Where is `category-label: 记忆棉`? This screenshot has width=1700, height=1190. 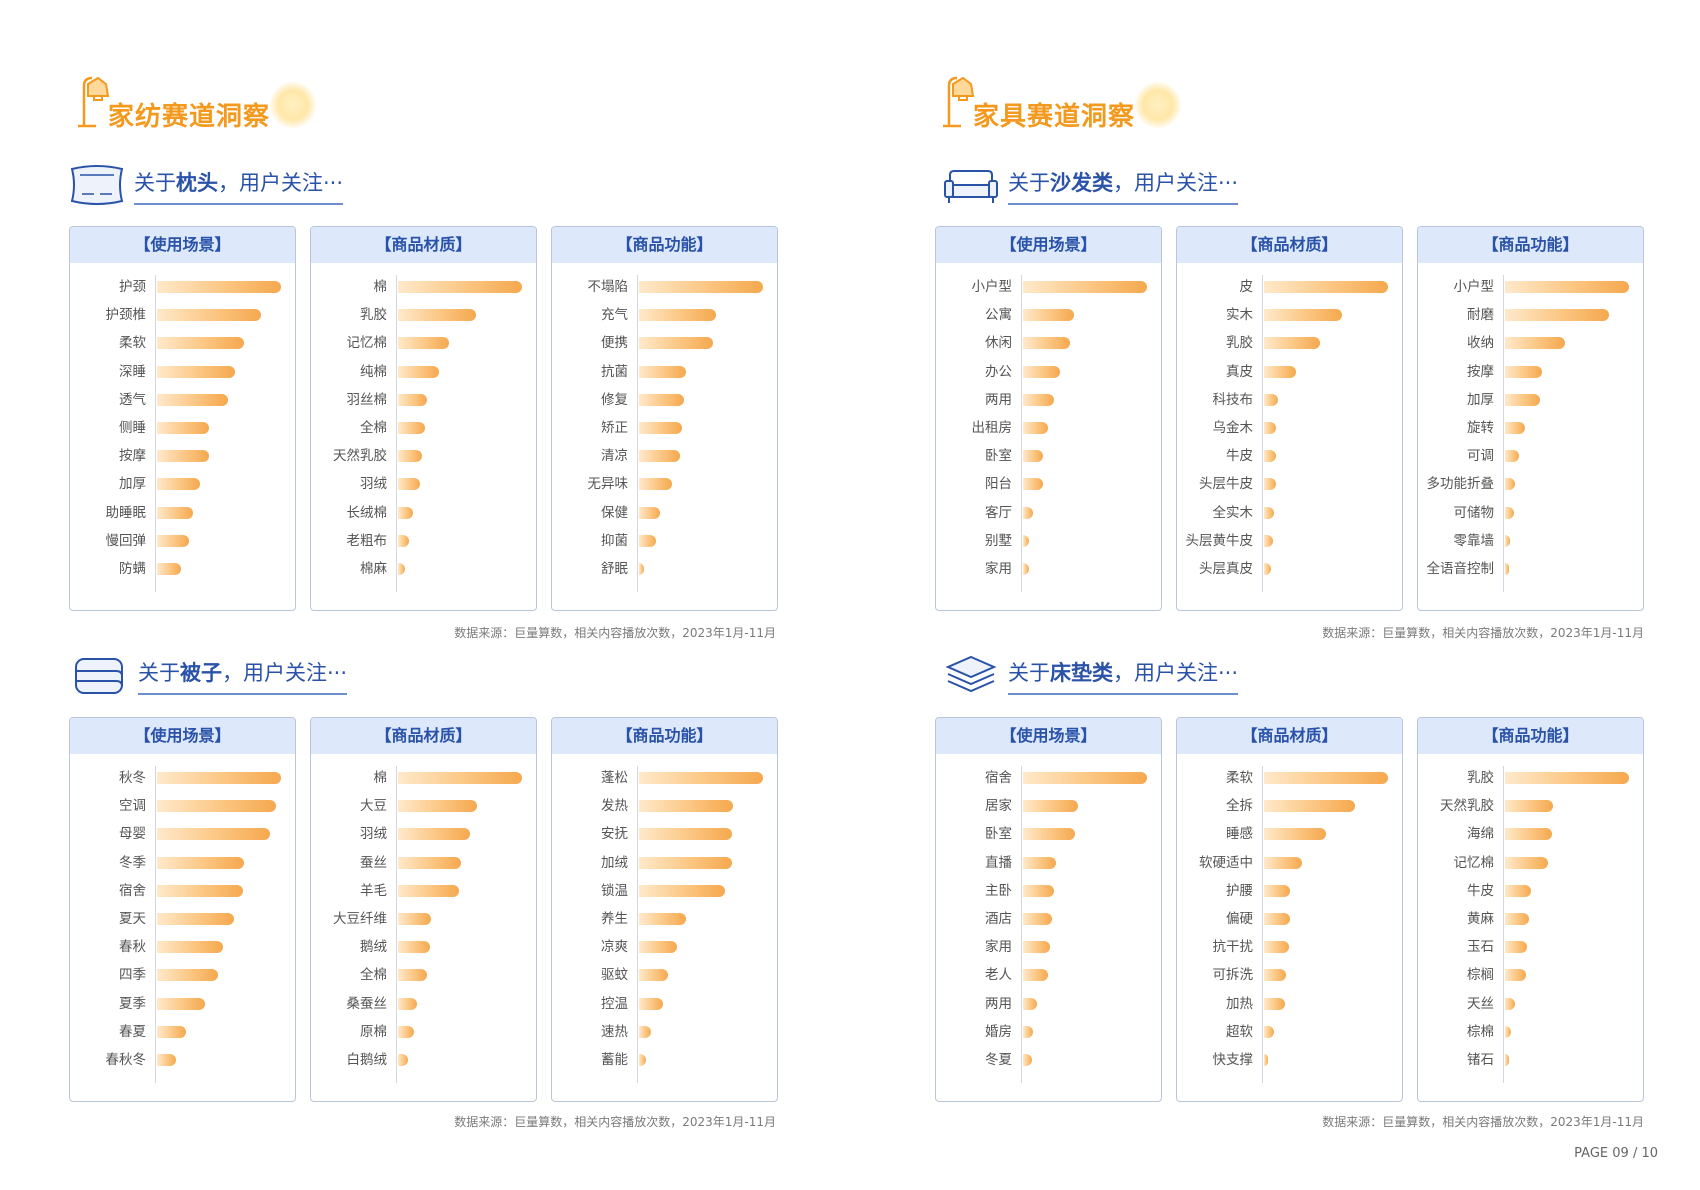
category-label: 记忆棉 is located at coordinates (1474, 862).